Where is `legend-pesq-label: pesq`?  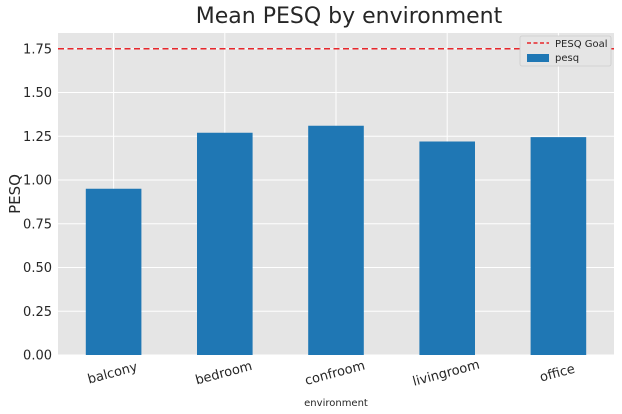
legend-pesq-label: pesq is located at coordinates (567, 58).